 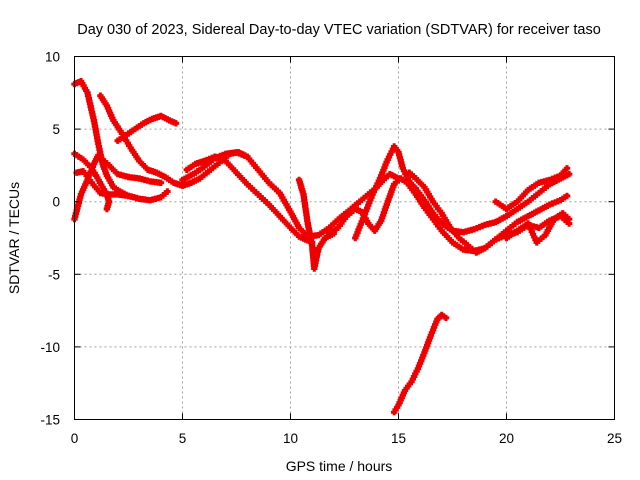 I want to click on x-tick-label: 20, so click(x=506, y=438).